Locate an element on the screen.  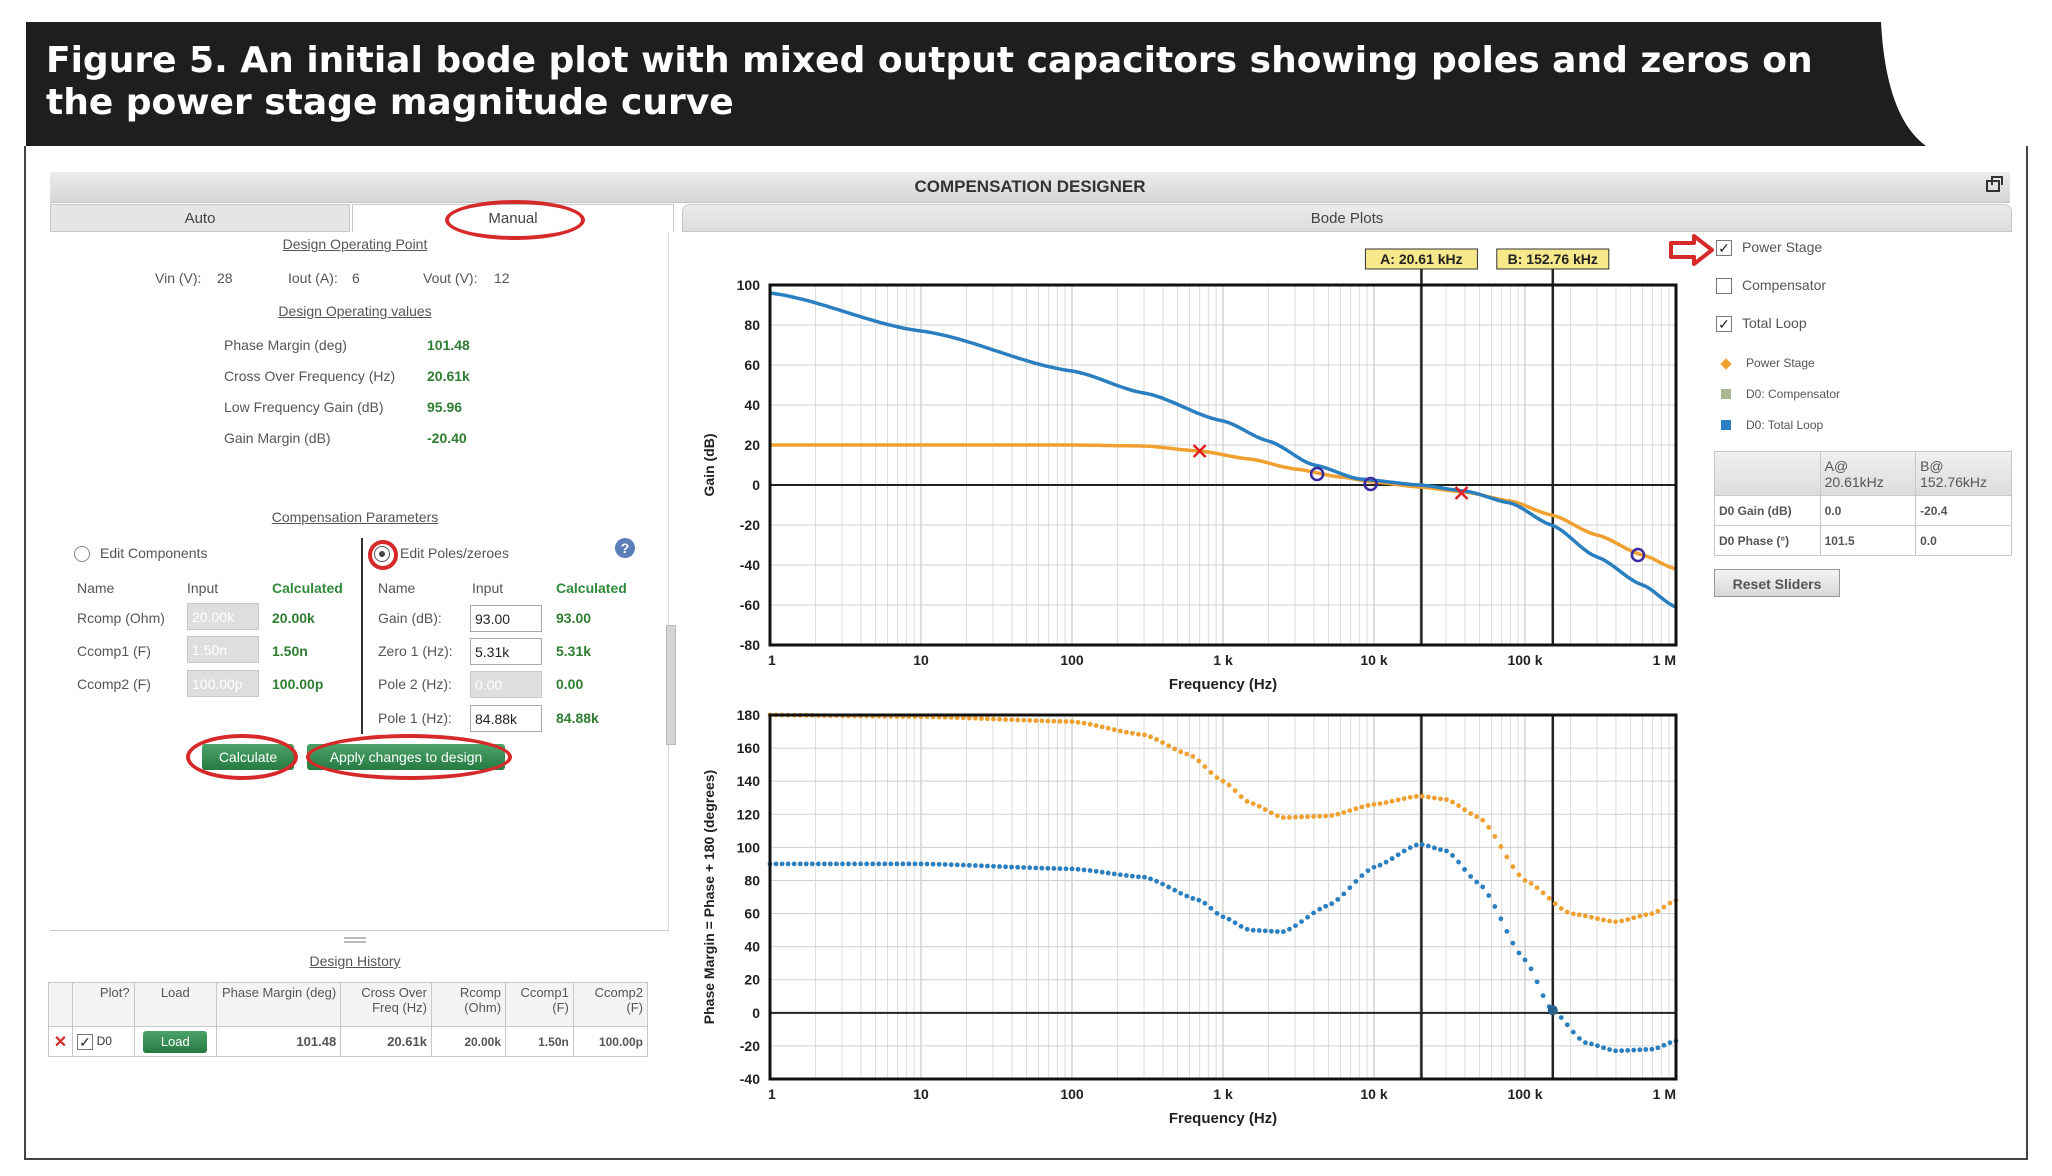
history-col-blank is located at coordinates (60, 1004).